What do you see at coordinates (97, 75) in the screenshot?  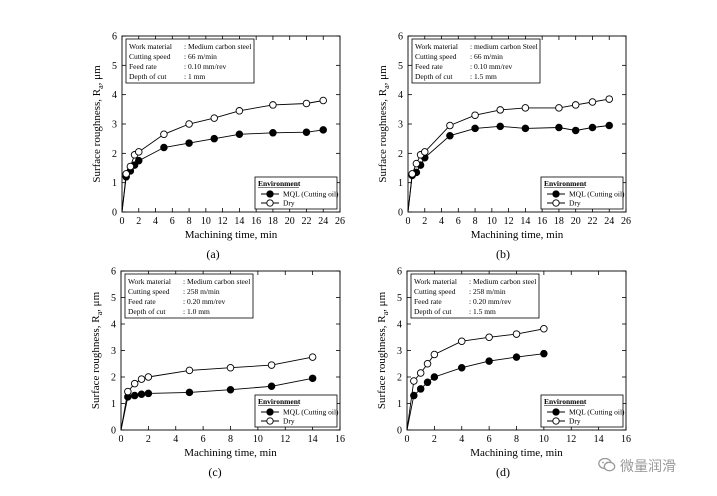 I see `y-axis-title-unit: , μm` at bounding box center [97, 75].